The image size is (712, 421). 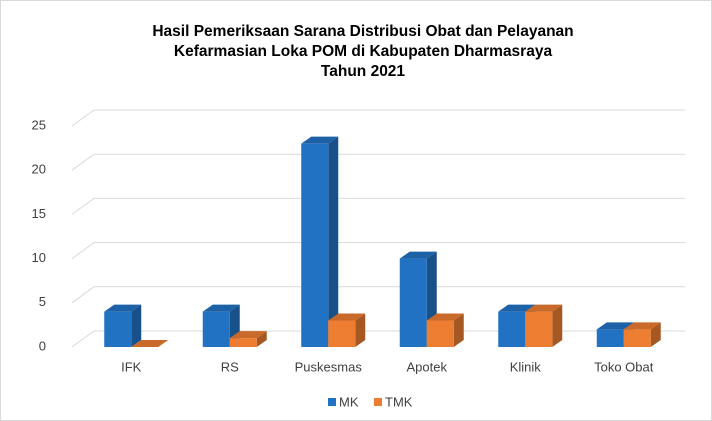 What do you see at coordinates (427, 366) in the screenshot?
I see `x-tick-label: Apotek` at bounding box center [427, 366].